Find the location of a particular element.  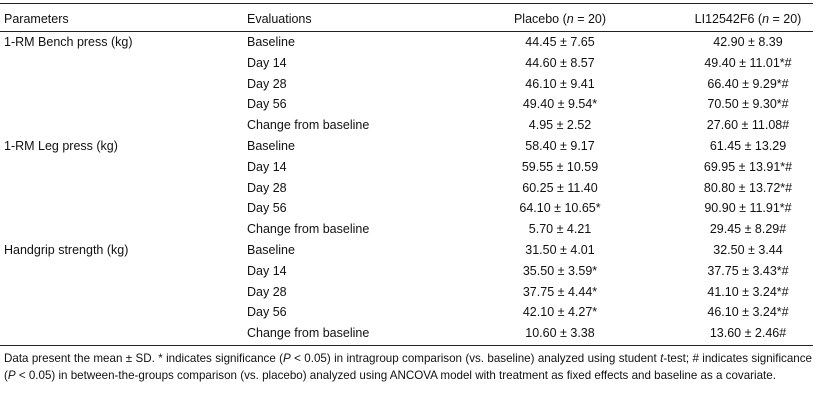

cell-treatment: 70.50 ± 9.30*# is located at coordinates (748, 104).